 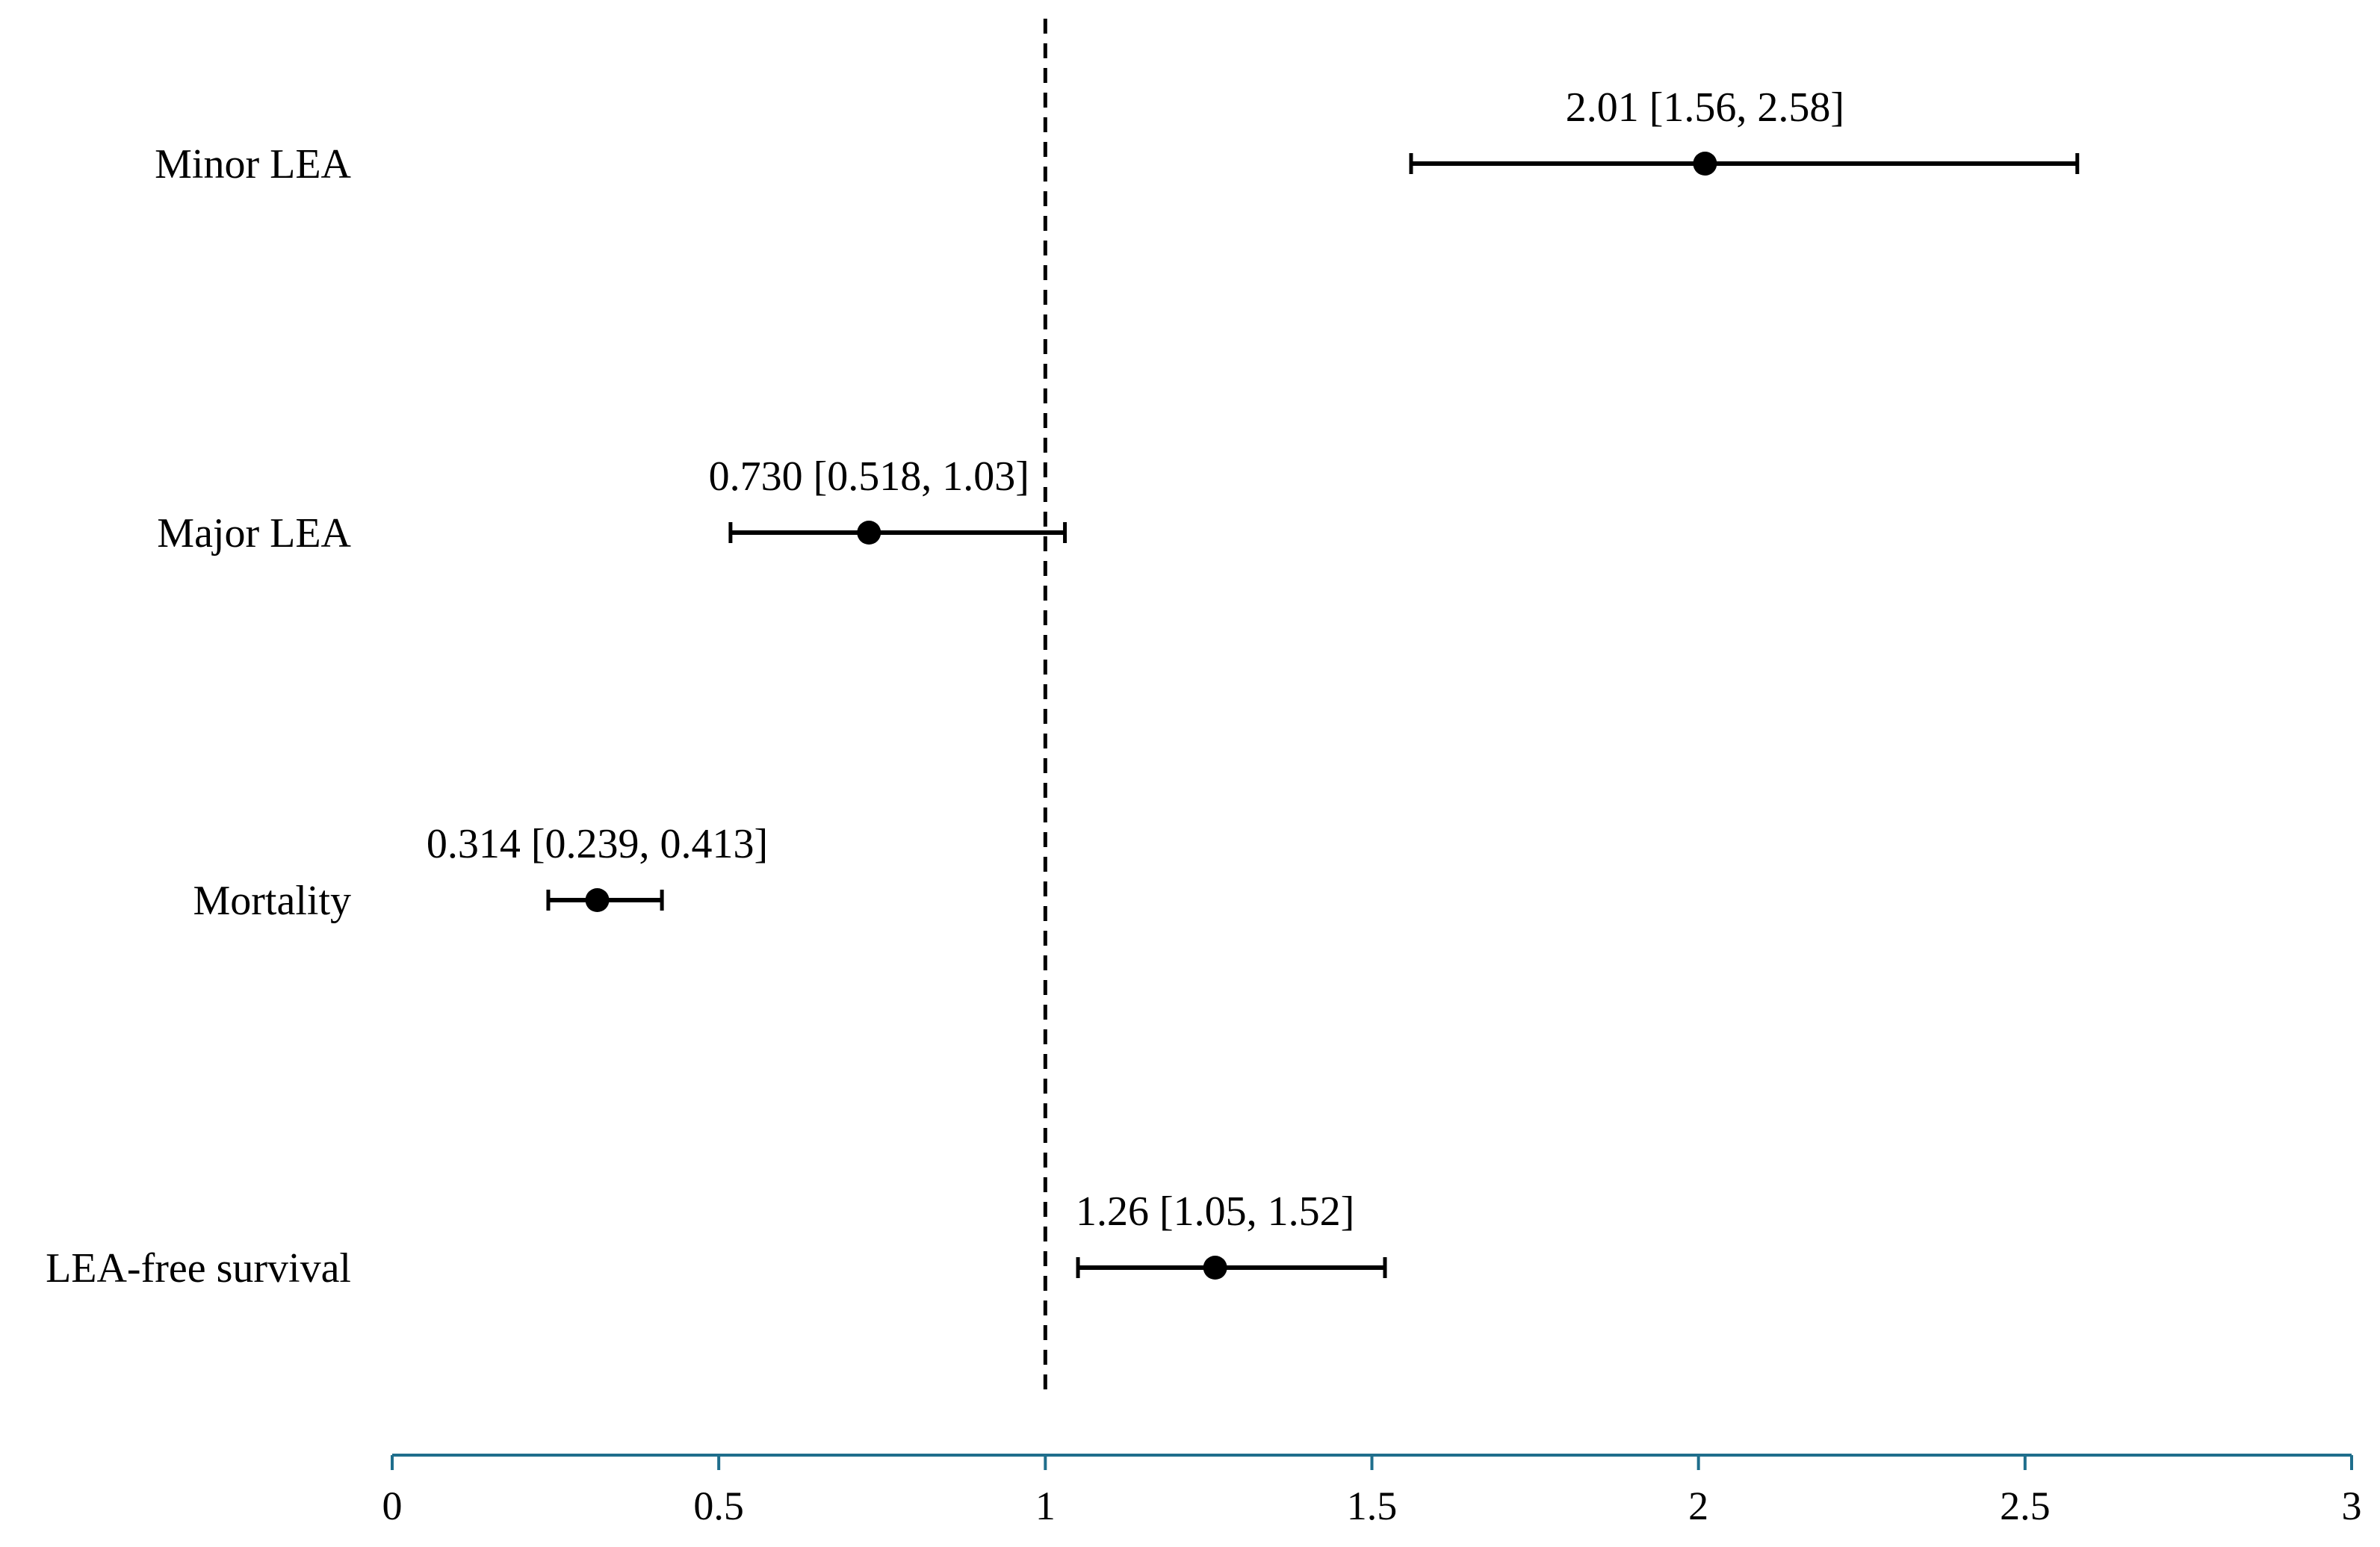 I want to click on forest-row: LEA-free survival 1.26 [1.05, 1.52], so click(x=716, y=1240).